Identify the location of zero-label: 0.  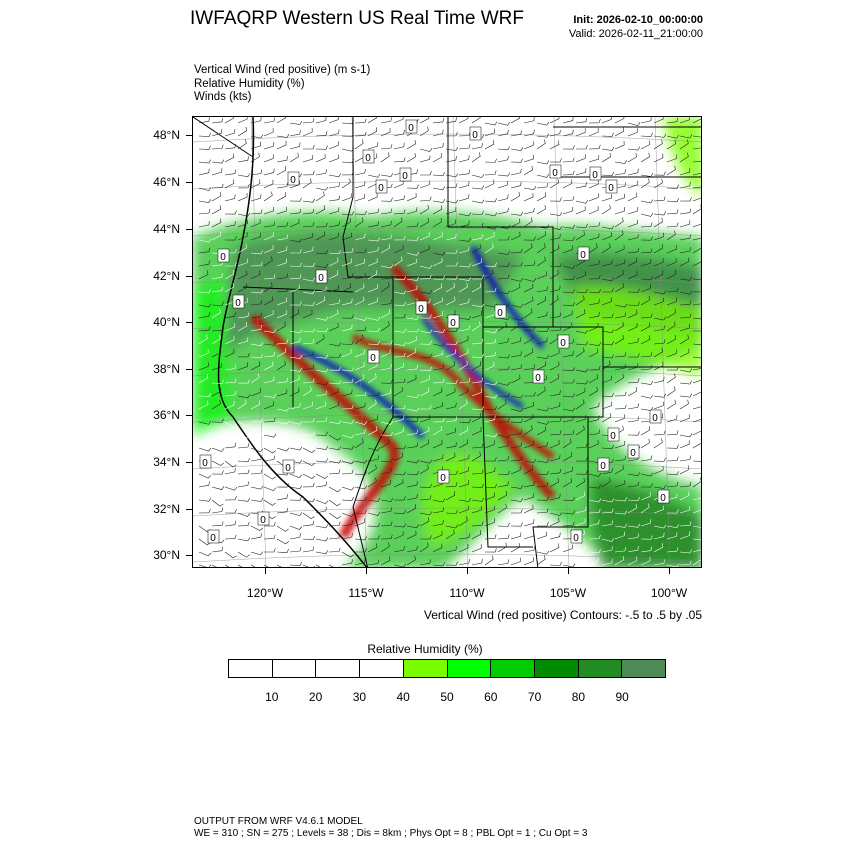
(611, 188).